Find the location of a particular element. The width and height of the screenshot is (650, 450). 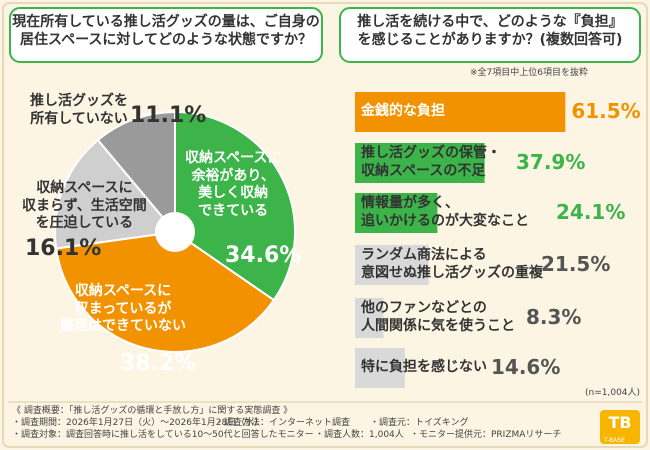

footer: 《 調査概要：「推し活グッズの循環と手放し方」に関する実態調査 》 is located at coordinates (152, 411).